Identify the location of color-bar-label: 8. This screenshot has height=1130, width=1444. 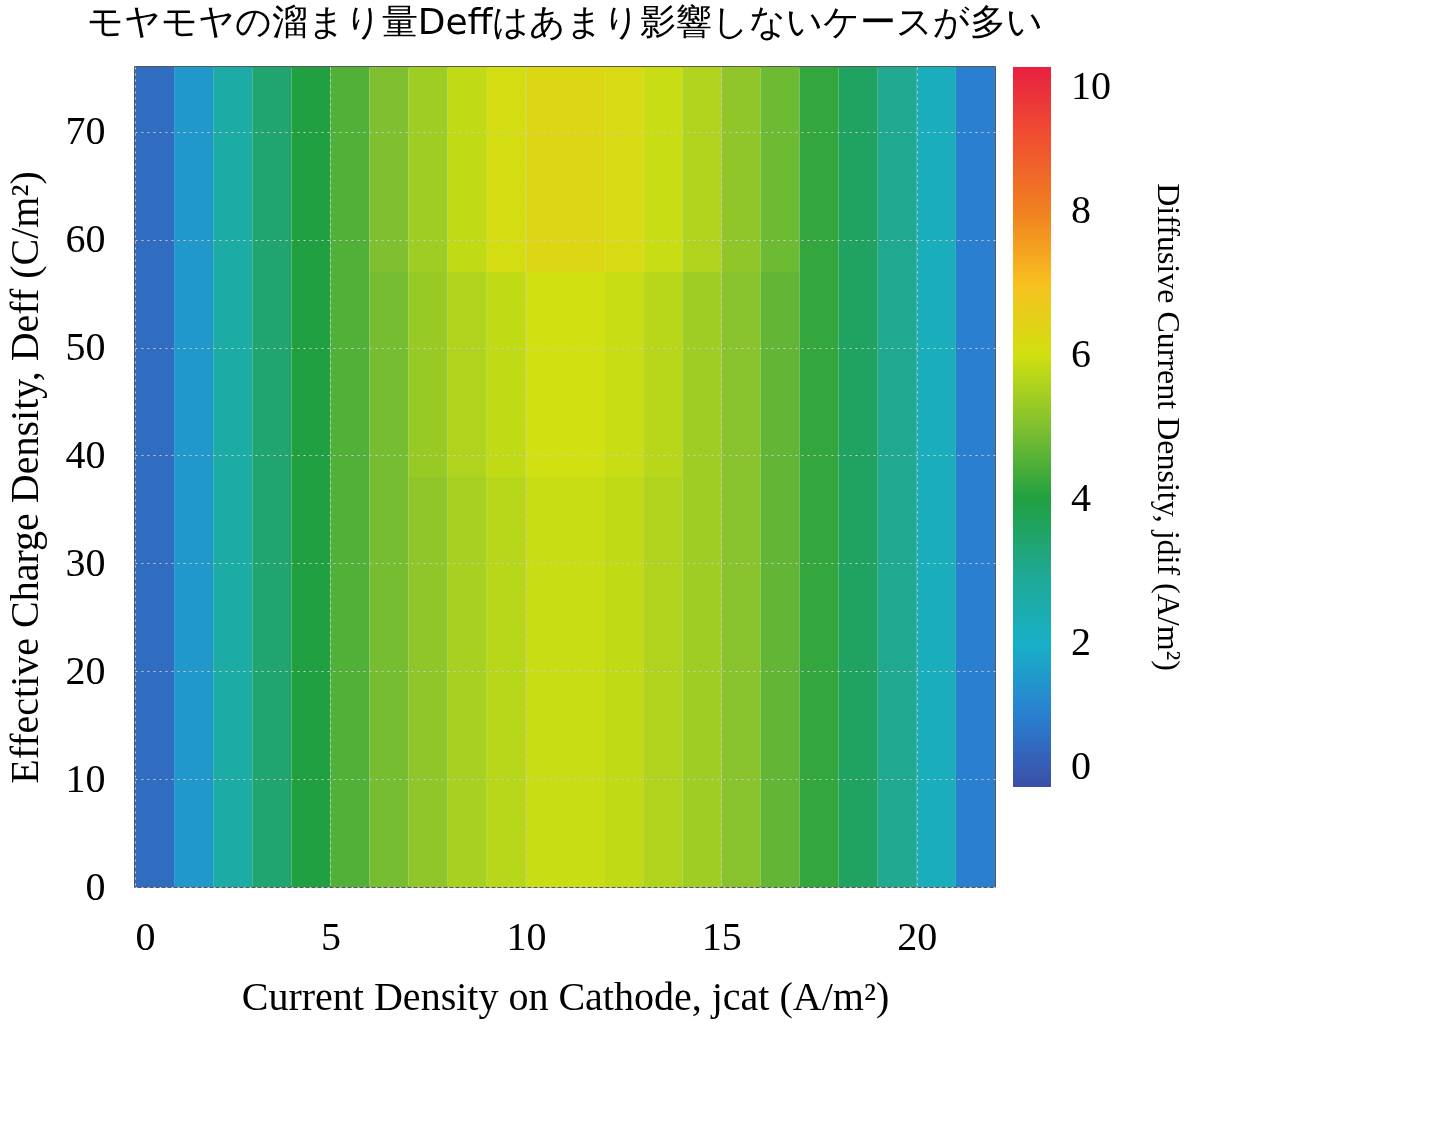
(1081, 209).